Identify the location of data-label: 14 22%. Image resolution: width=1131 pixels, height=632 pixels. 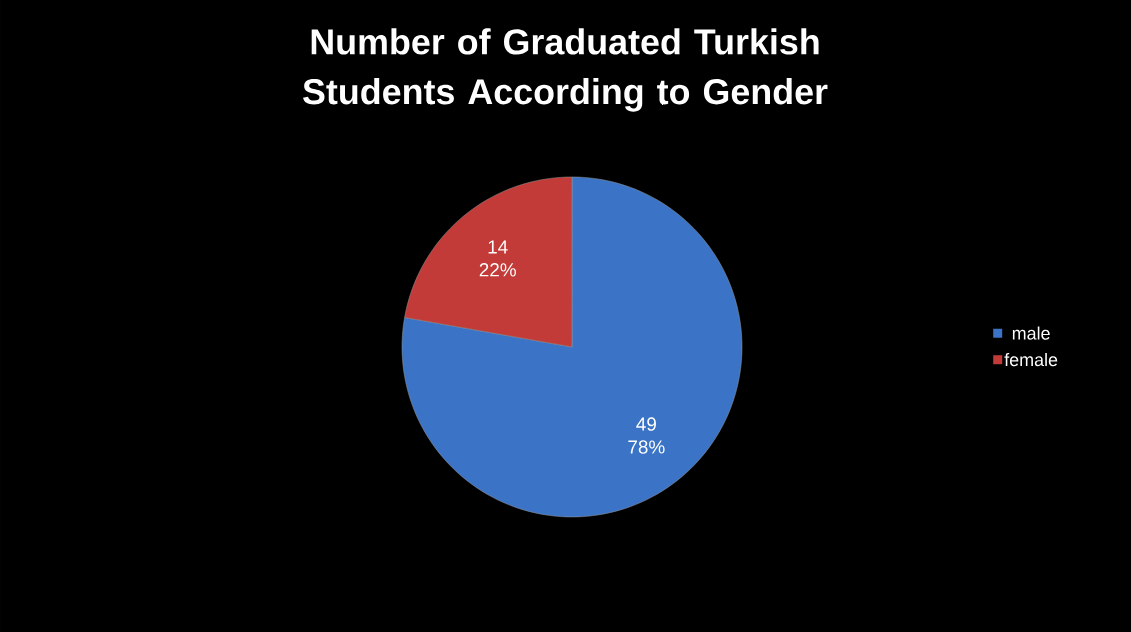
(497, 258).